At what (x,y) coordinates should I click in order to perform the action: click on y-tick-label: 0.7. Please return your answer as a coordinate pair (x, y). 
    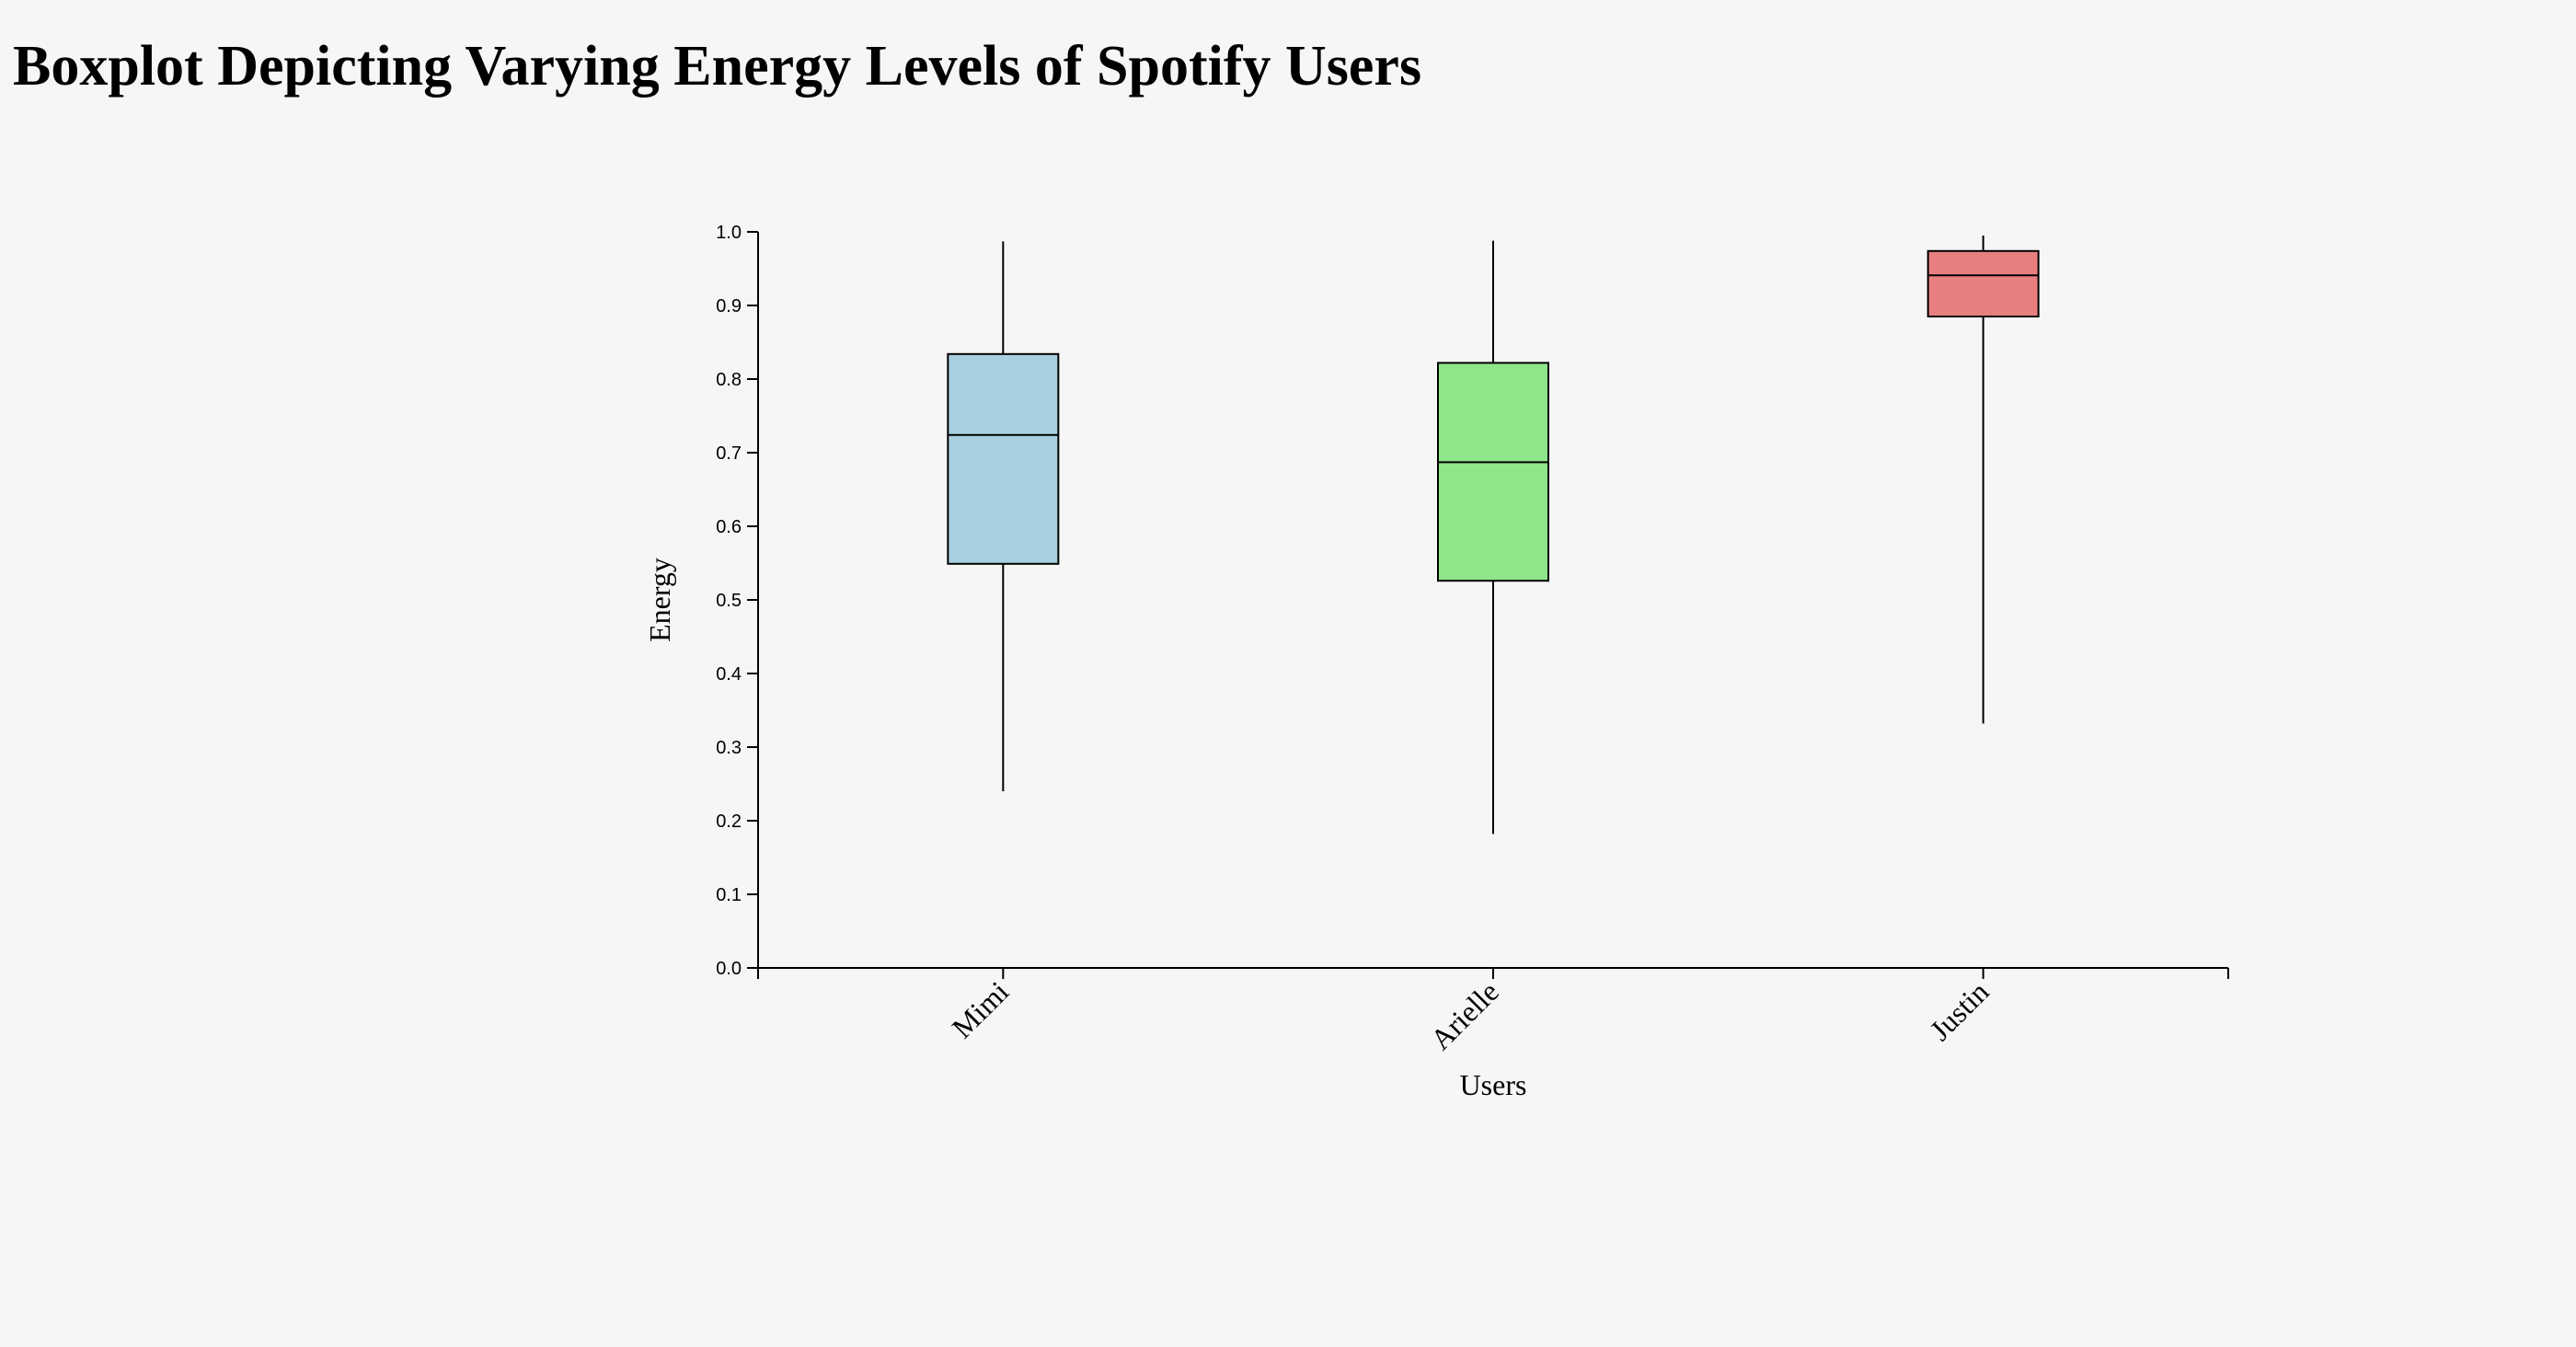
    Looking at the image, I should click on (729, 453).